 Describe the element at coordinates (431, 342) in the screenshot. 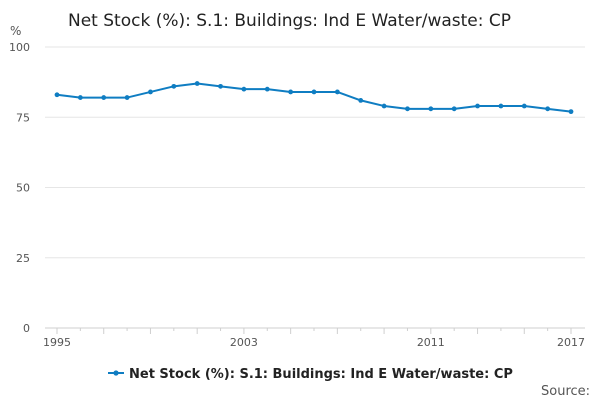

I see `x-tick-label: 2011` at that location.